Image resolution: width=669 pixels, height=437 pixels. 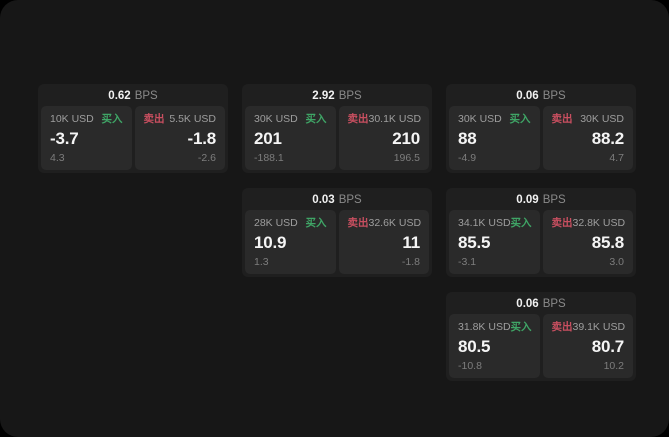 What do you see at coordinates (474, 346) in the screenshot?
I see `buy-price: 80.5` at bounding box center [474, 346].